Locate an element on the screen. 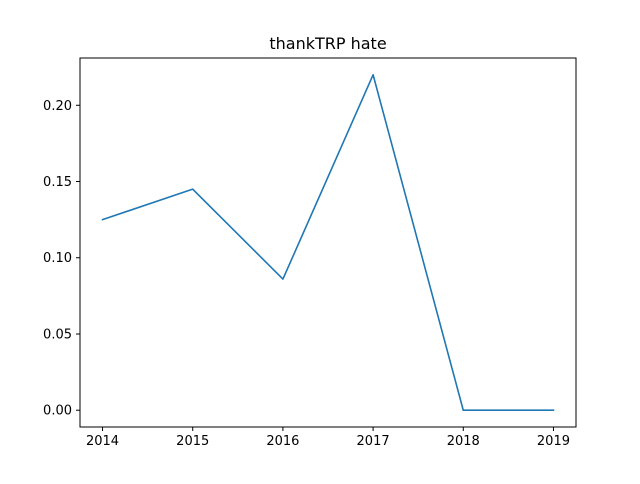  x-tick-label: 2019 is located at coordinates (553, 441).